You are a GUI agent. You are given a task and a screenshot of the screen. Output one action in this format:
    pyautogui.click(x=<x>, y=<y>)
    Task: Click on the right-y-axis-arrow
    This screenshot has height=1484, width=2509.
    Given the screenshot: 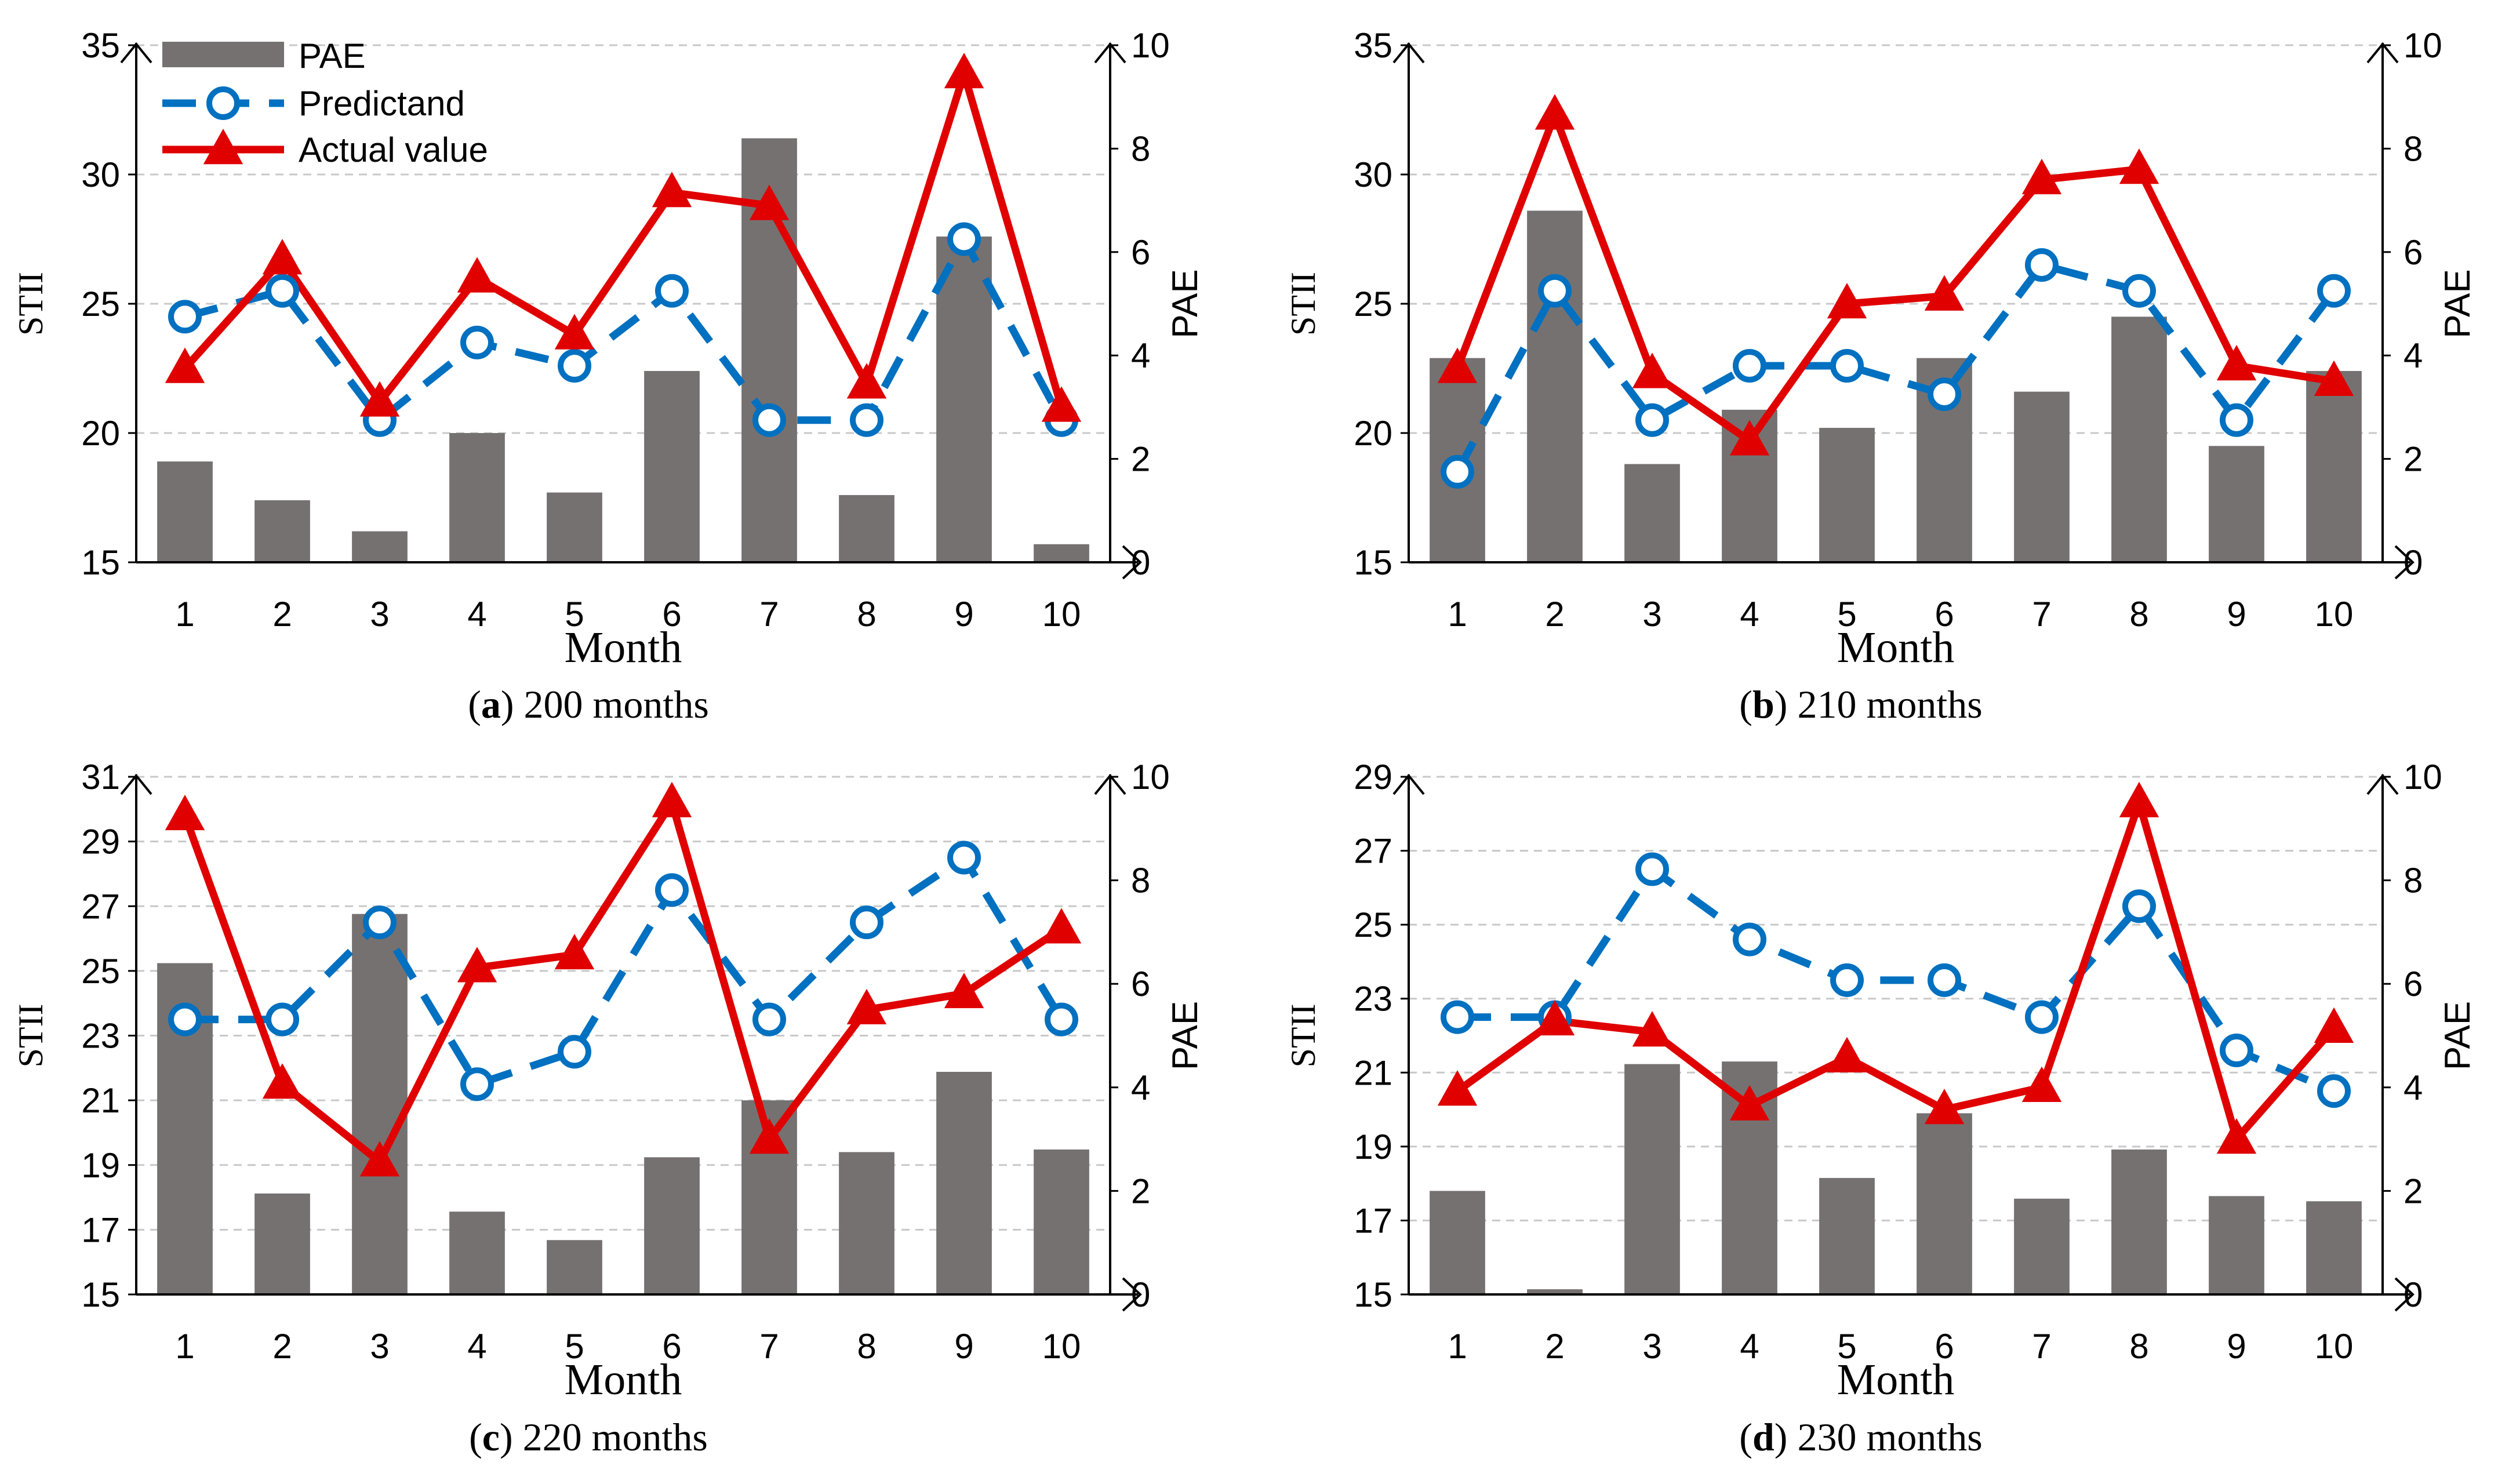 What is the action you would take?
    pyautogui.click(x=1110, y=784)
    